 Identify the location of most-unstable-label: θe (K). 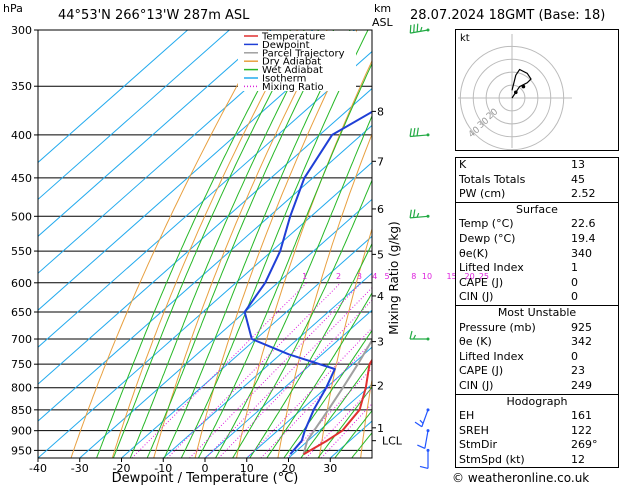
(475, 342).